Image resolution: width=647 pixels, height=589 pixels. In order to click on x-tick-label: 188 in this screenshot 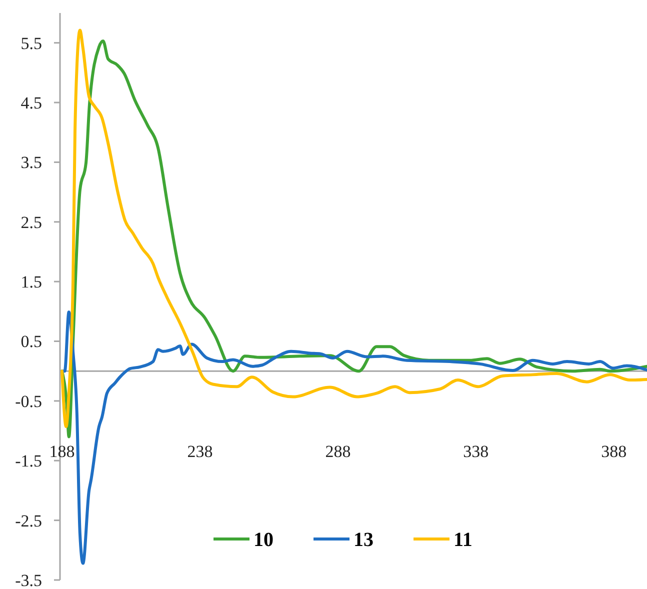, I will do `click(62, 452)`.